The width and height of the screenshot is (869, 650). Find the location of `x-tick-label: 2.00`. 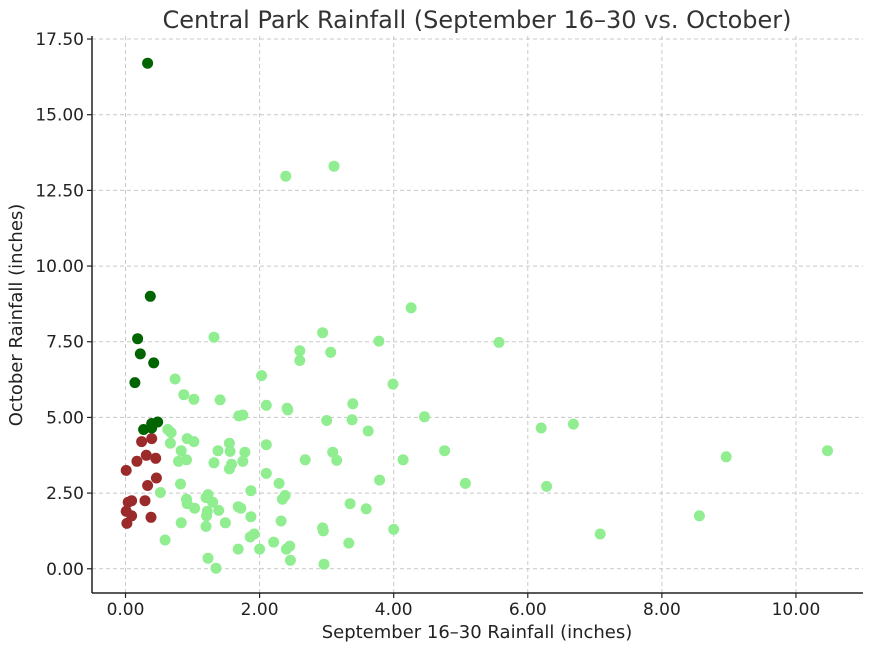

x-tick-label: 2.00 is located at coordinates (260, 610).